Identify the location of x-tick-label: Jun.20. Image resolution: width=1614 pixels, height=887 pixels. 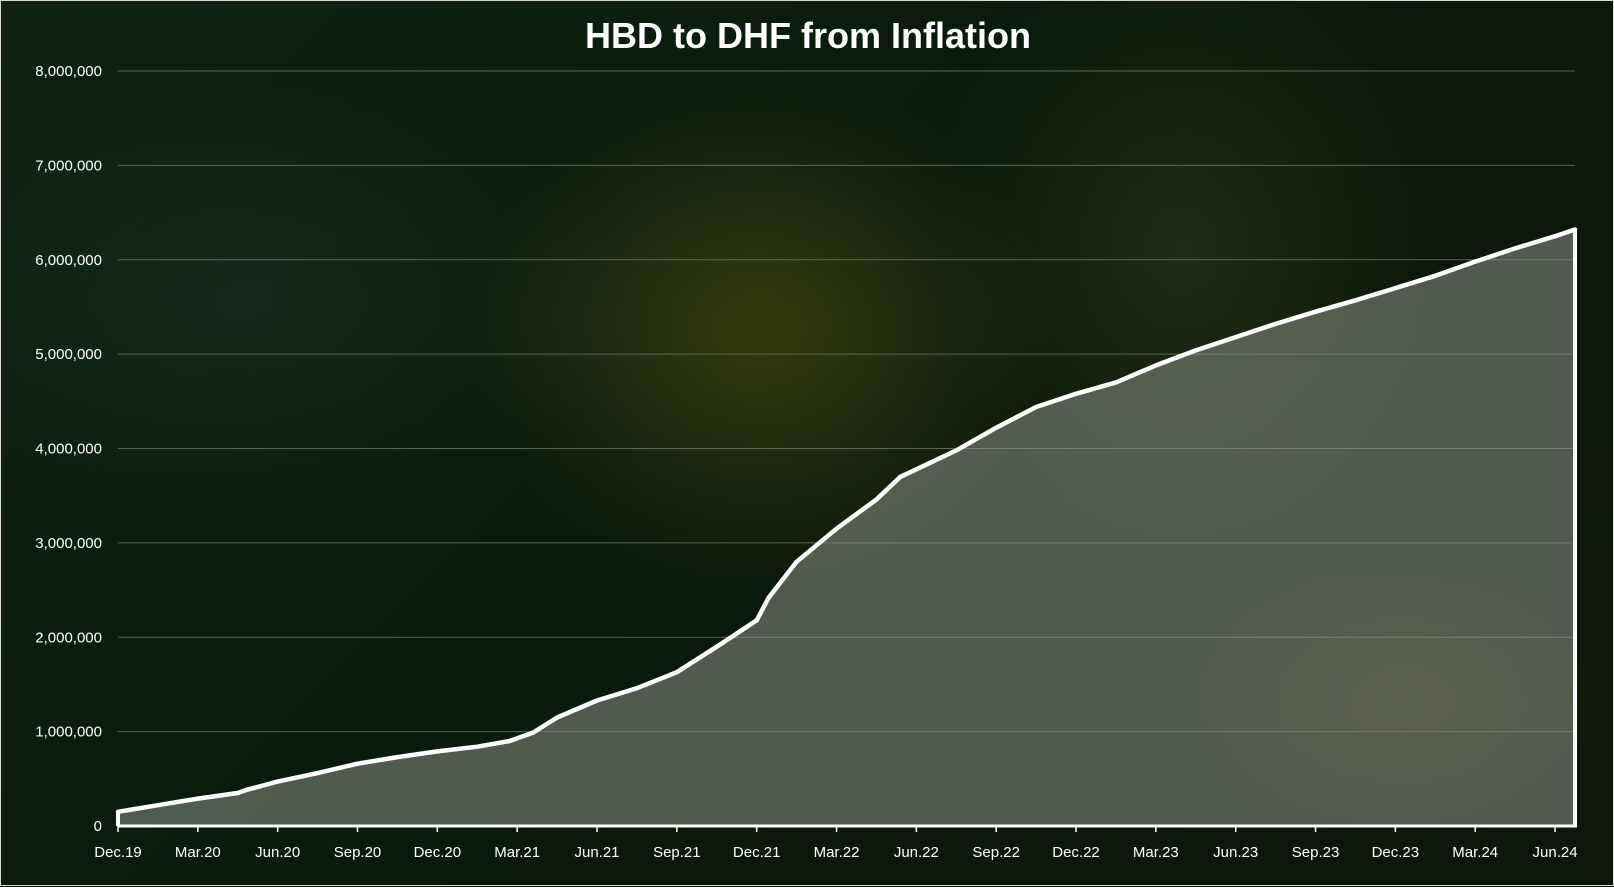
(277, 852).